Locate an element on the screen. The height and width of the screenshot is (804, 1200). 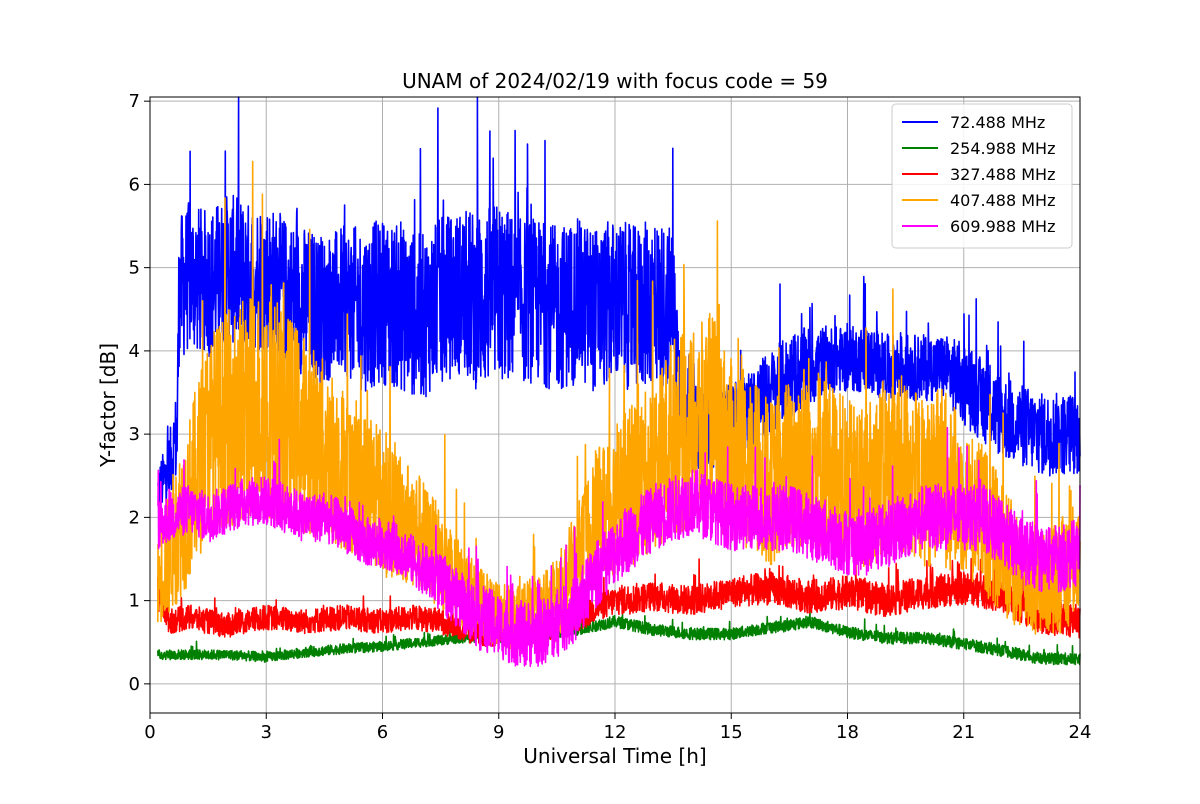
x-tick-label: 9 is located at coordinates (498, 732).